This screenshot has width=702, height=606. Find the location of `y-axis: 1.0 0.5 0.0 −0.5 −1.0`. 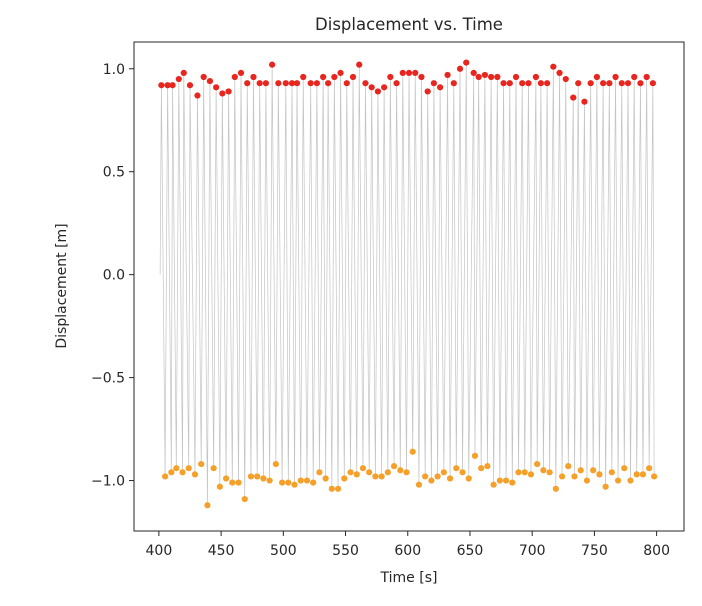

y-axis: 1.0 0.5 0.0 −0.5 −1.0 is located at coordinates (112, 276).